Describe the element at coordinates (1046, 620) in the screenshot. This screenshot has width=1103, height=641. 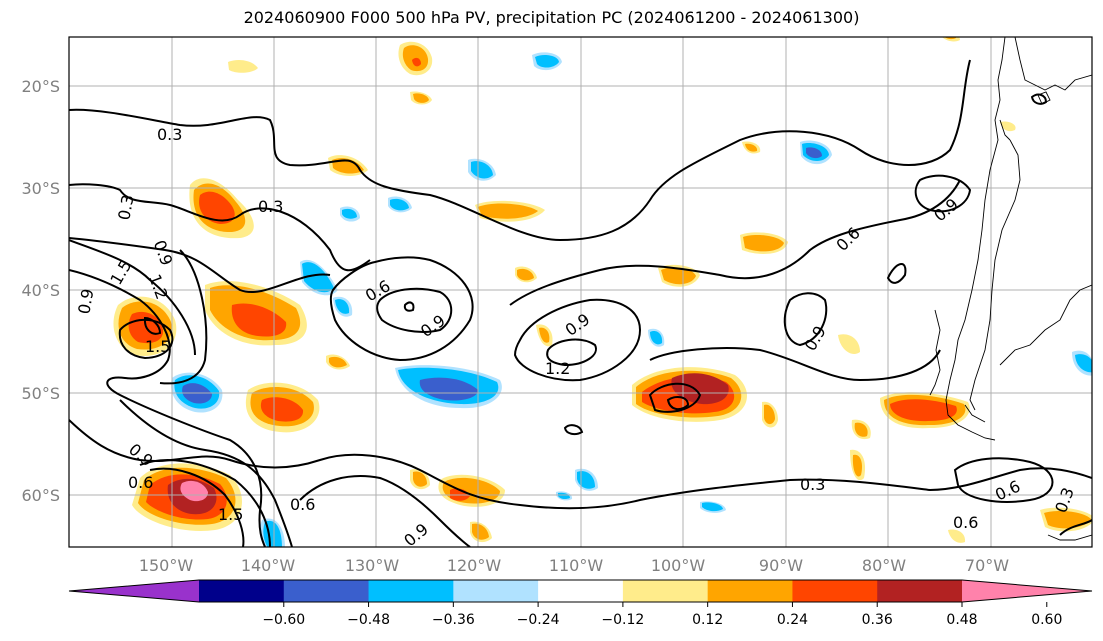
I see `colorbar-tick-label: 0.60` at that location.